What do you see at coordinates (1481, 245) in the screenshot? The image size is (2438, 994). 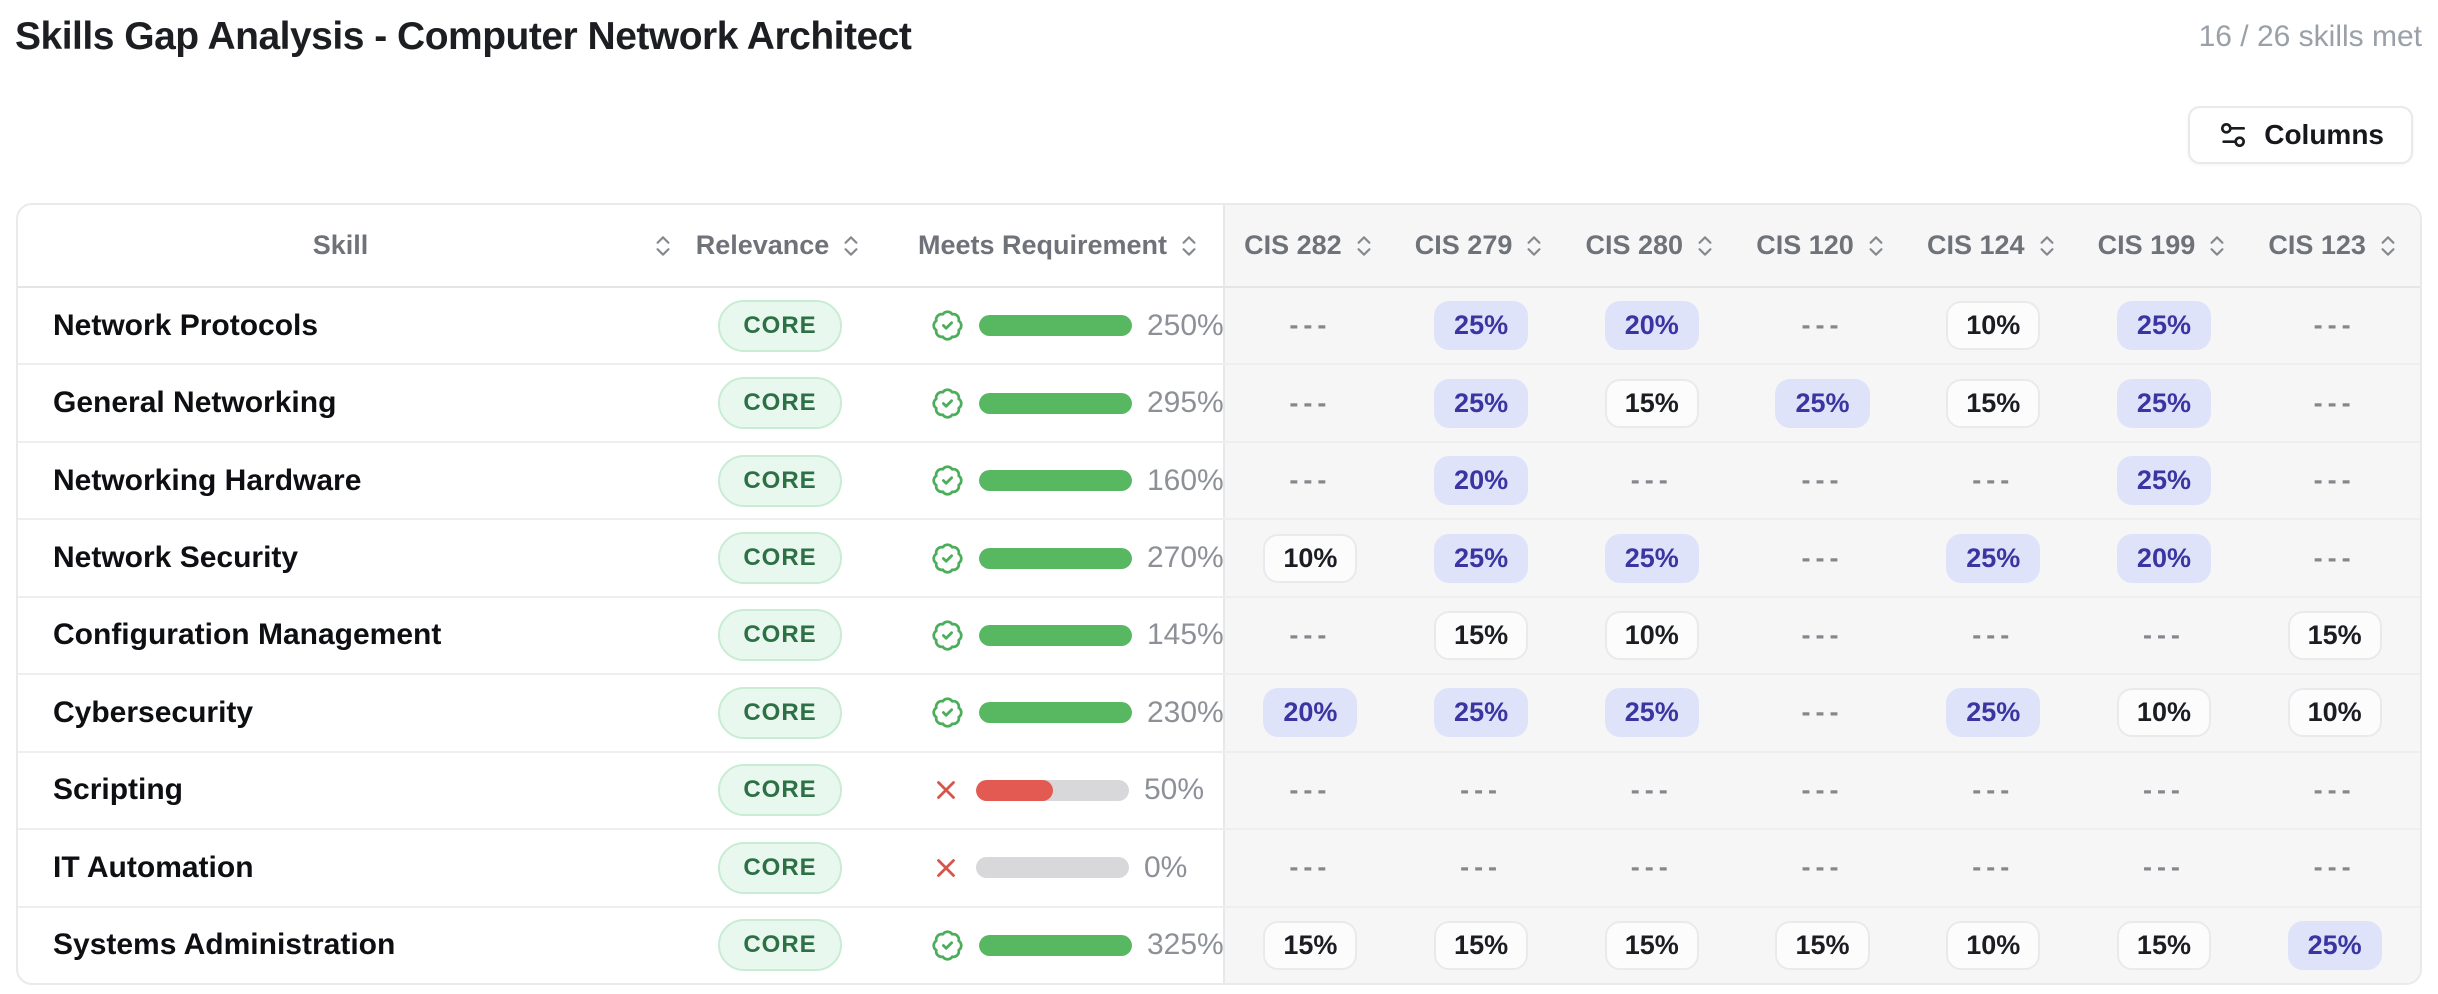 I see `column-header-cis-279: CIS 279` at bounding box center [1481, 245].